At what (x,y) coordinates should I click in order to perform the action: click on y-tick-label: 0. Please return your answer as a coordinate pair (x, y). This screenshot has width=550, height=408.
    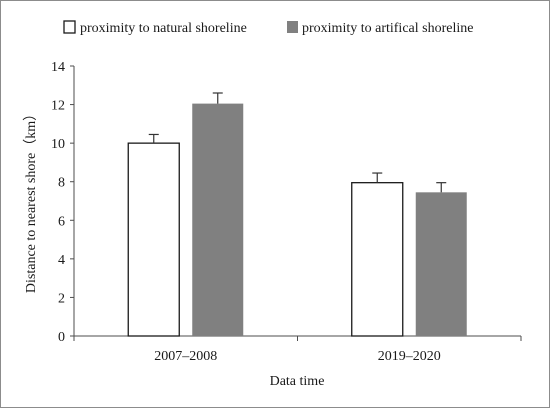
    Looking at the image, I should click on (61, 337).